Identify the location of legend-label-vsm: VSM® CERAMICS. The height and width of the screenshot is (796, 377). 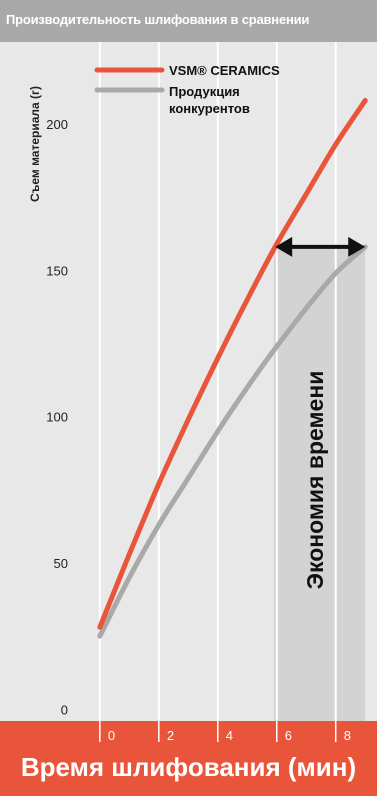
(224, 70).